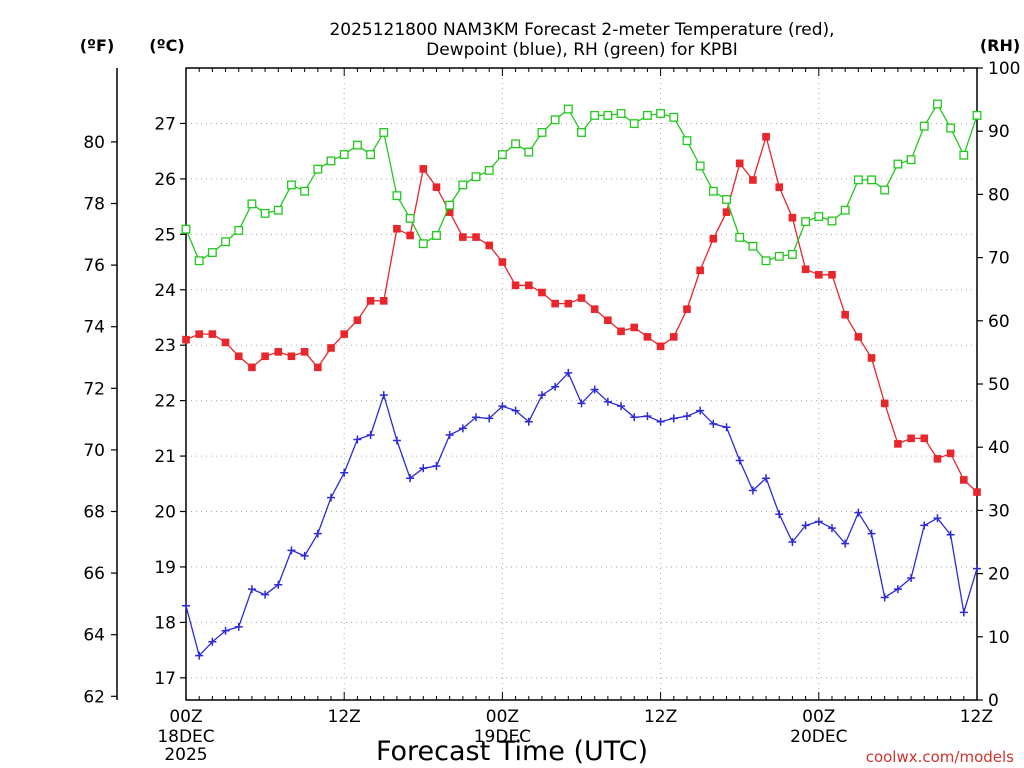  What do you see at coordinates (993, 701) in the screenshot?
I see `rh-tick-label: 0` at bounding box center [993, 701].